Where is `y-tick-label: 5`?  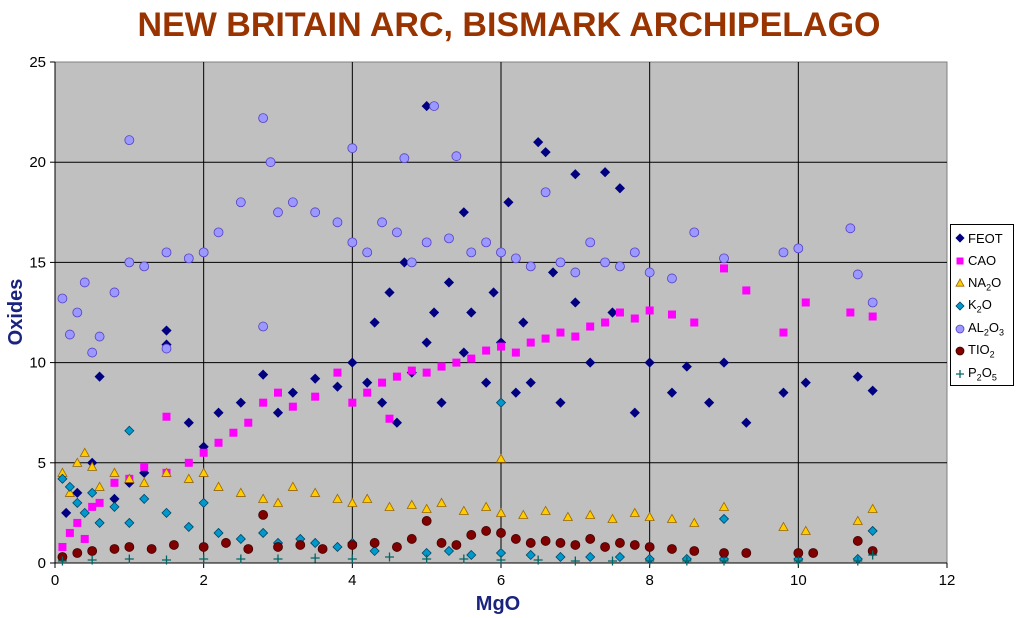 y-tick-label: 5 is located at coordinates (42, 463).